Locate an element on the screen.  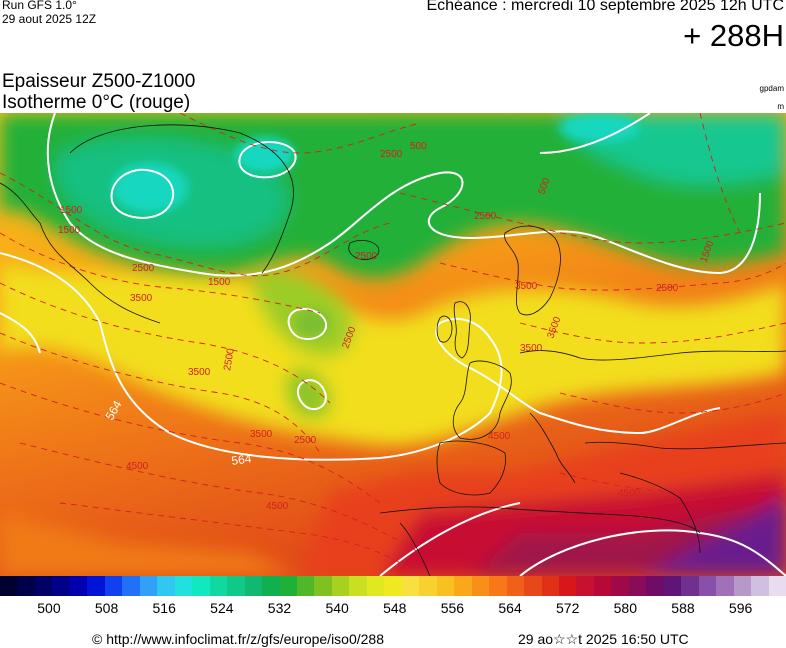
run-title: Run GFS 1.0° is located at coordinates (39, 6).